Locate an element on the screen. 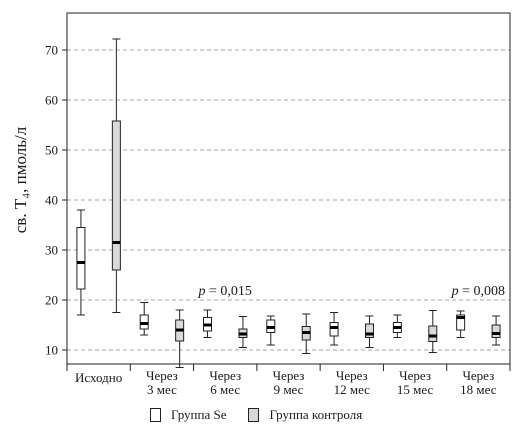  y-tick-label: 40 is located at coordinates (51, 200).